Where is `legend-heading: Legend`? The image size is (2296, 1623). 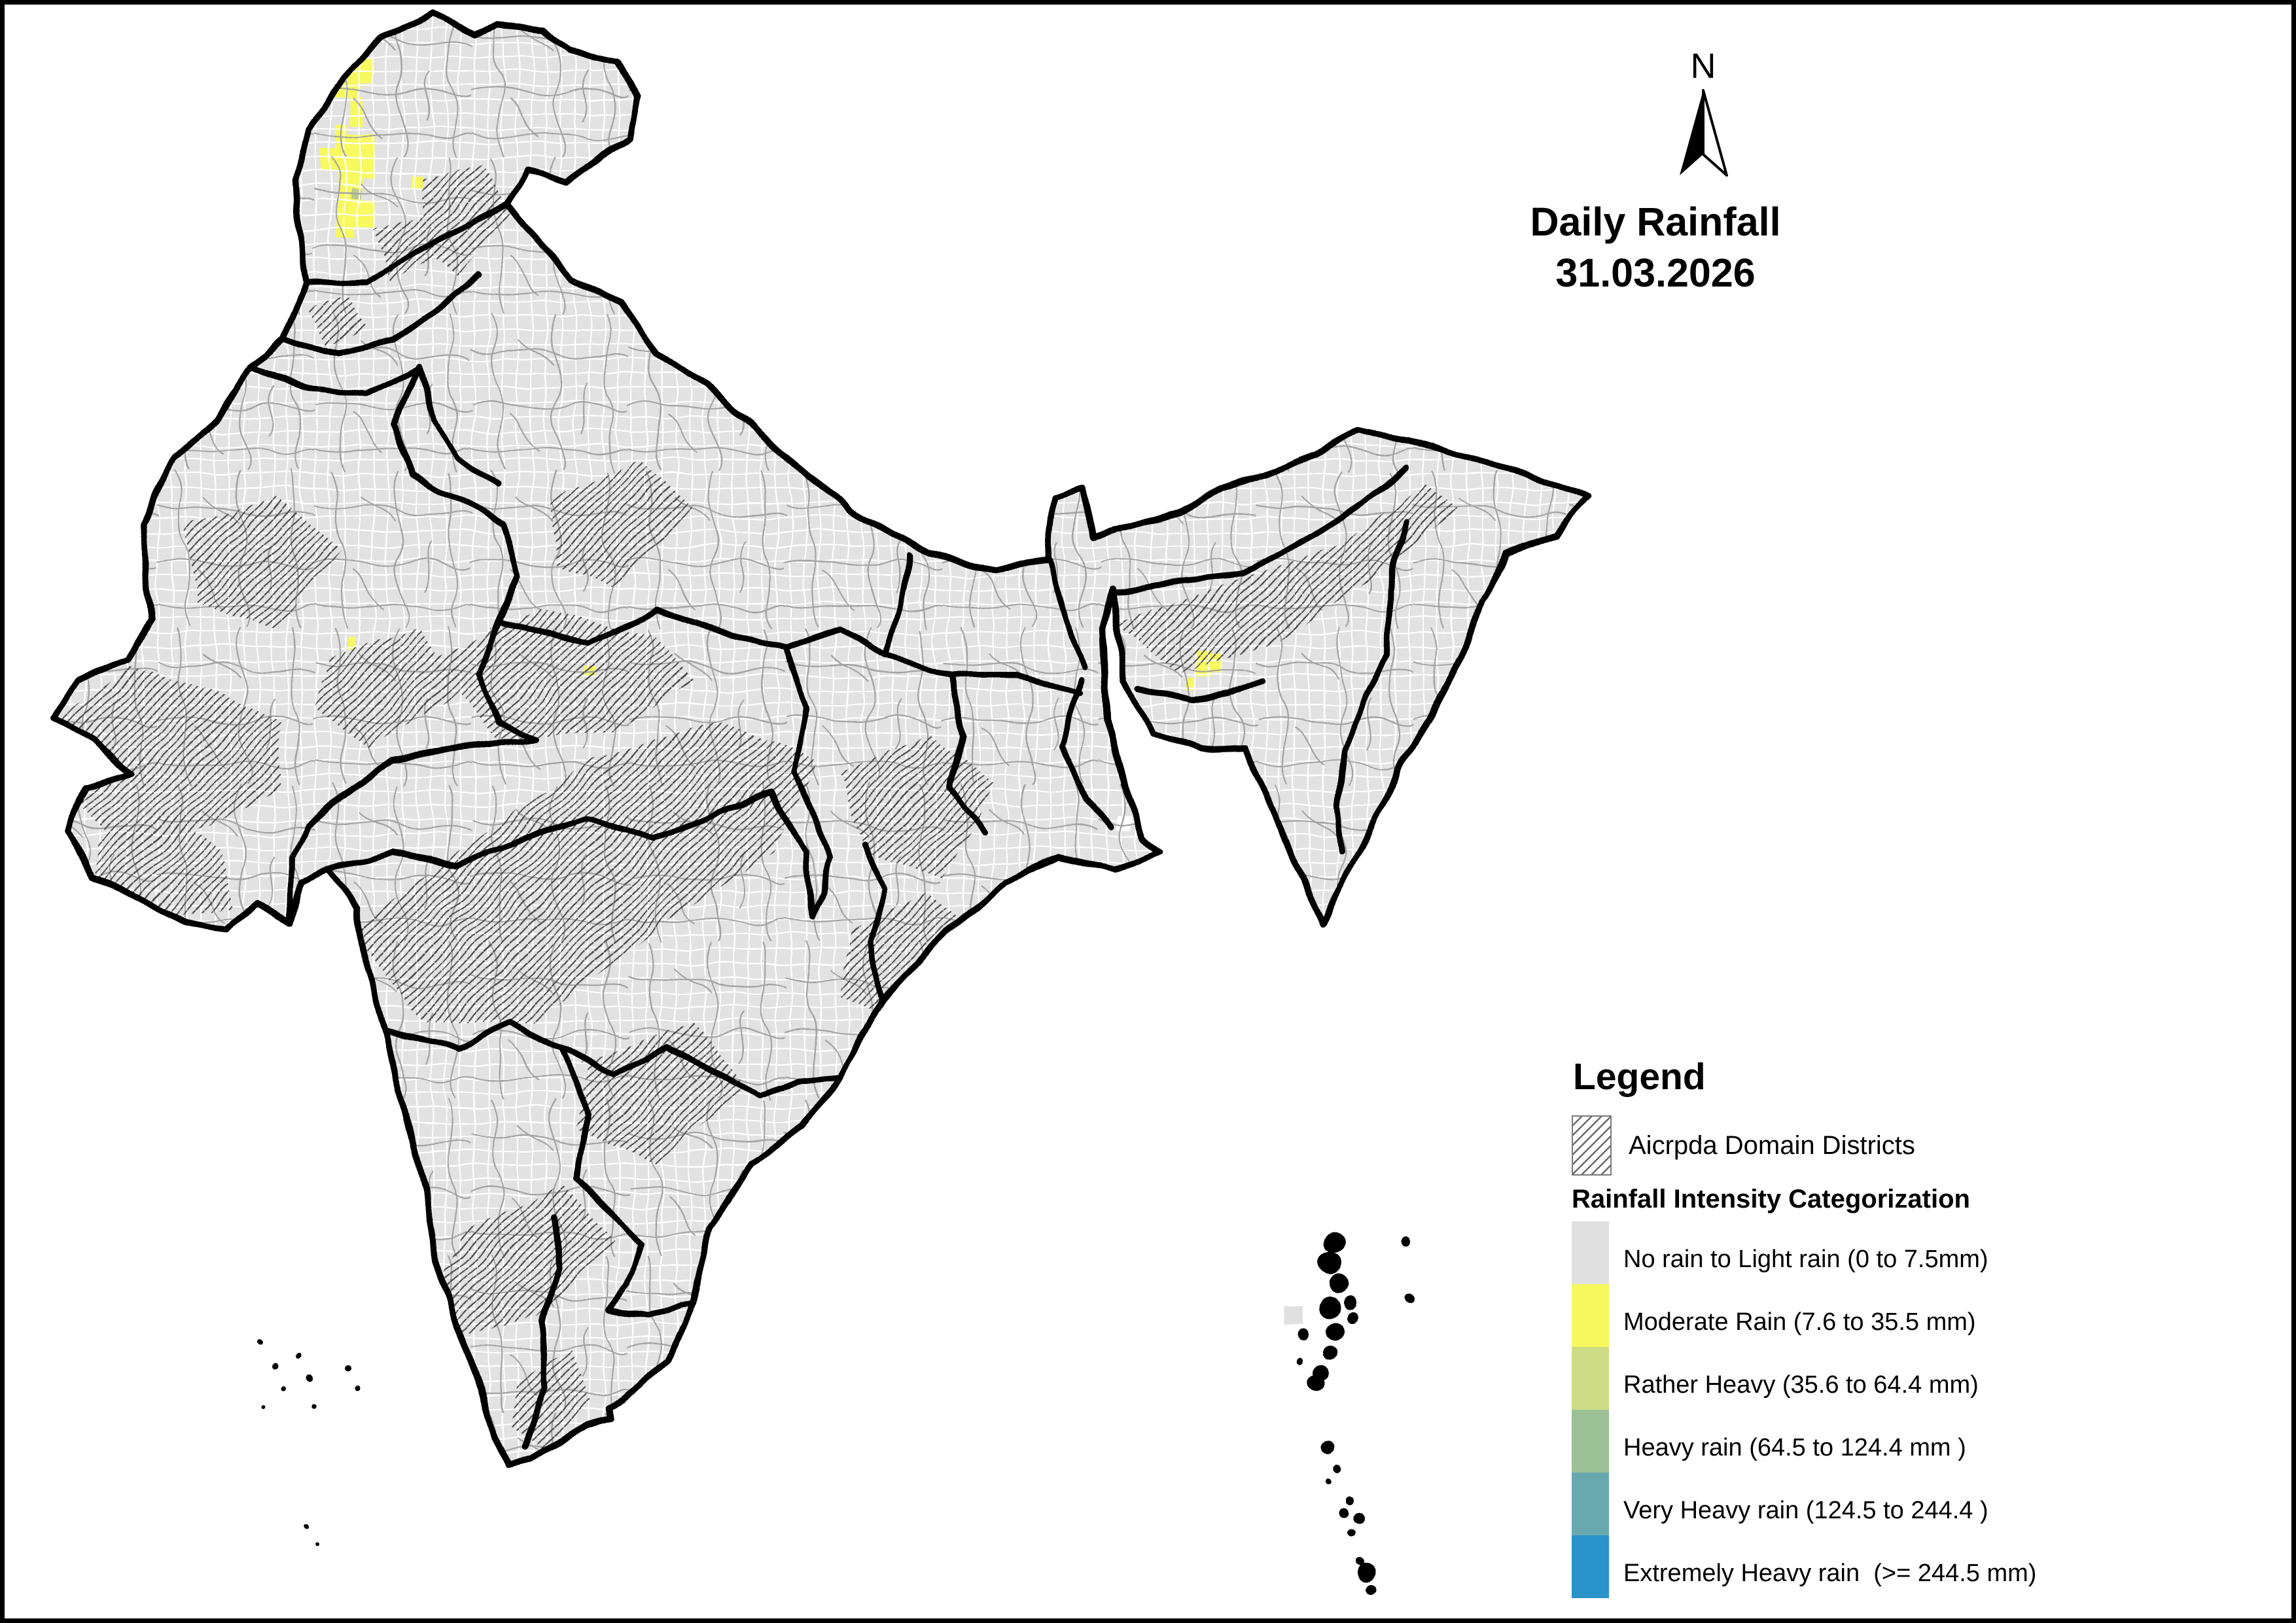 legend-heading: Legend is located at coordinates (1639, 1077).